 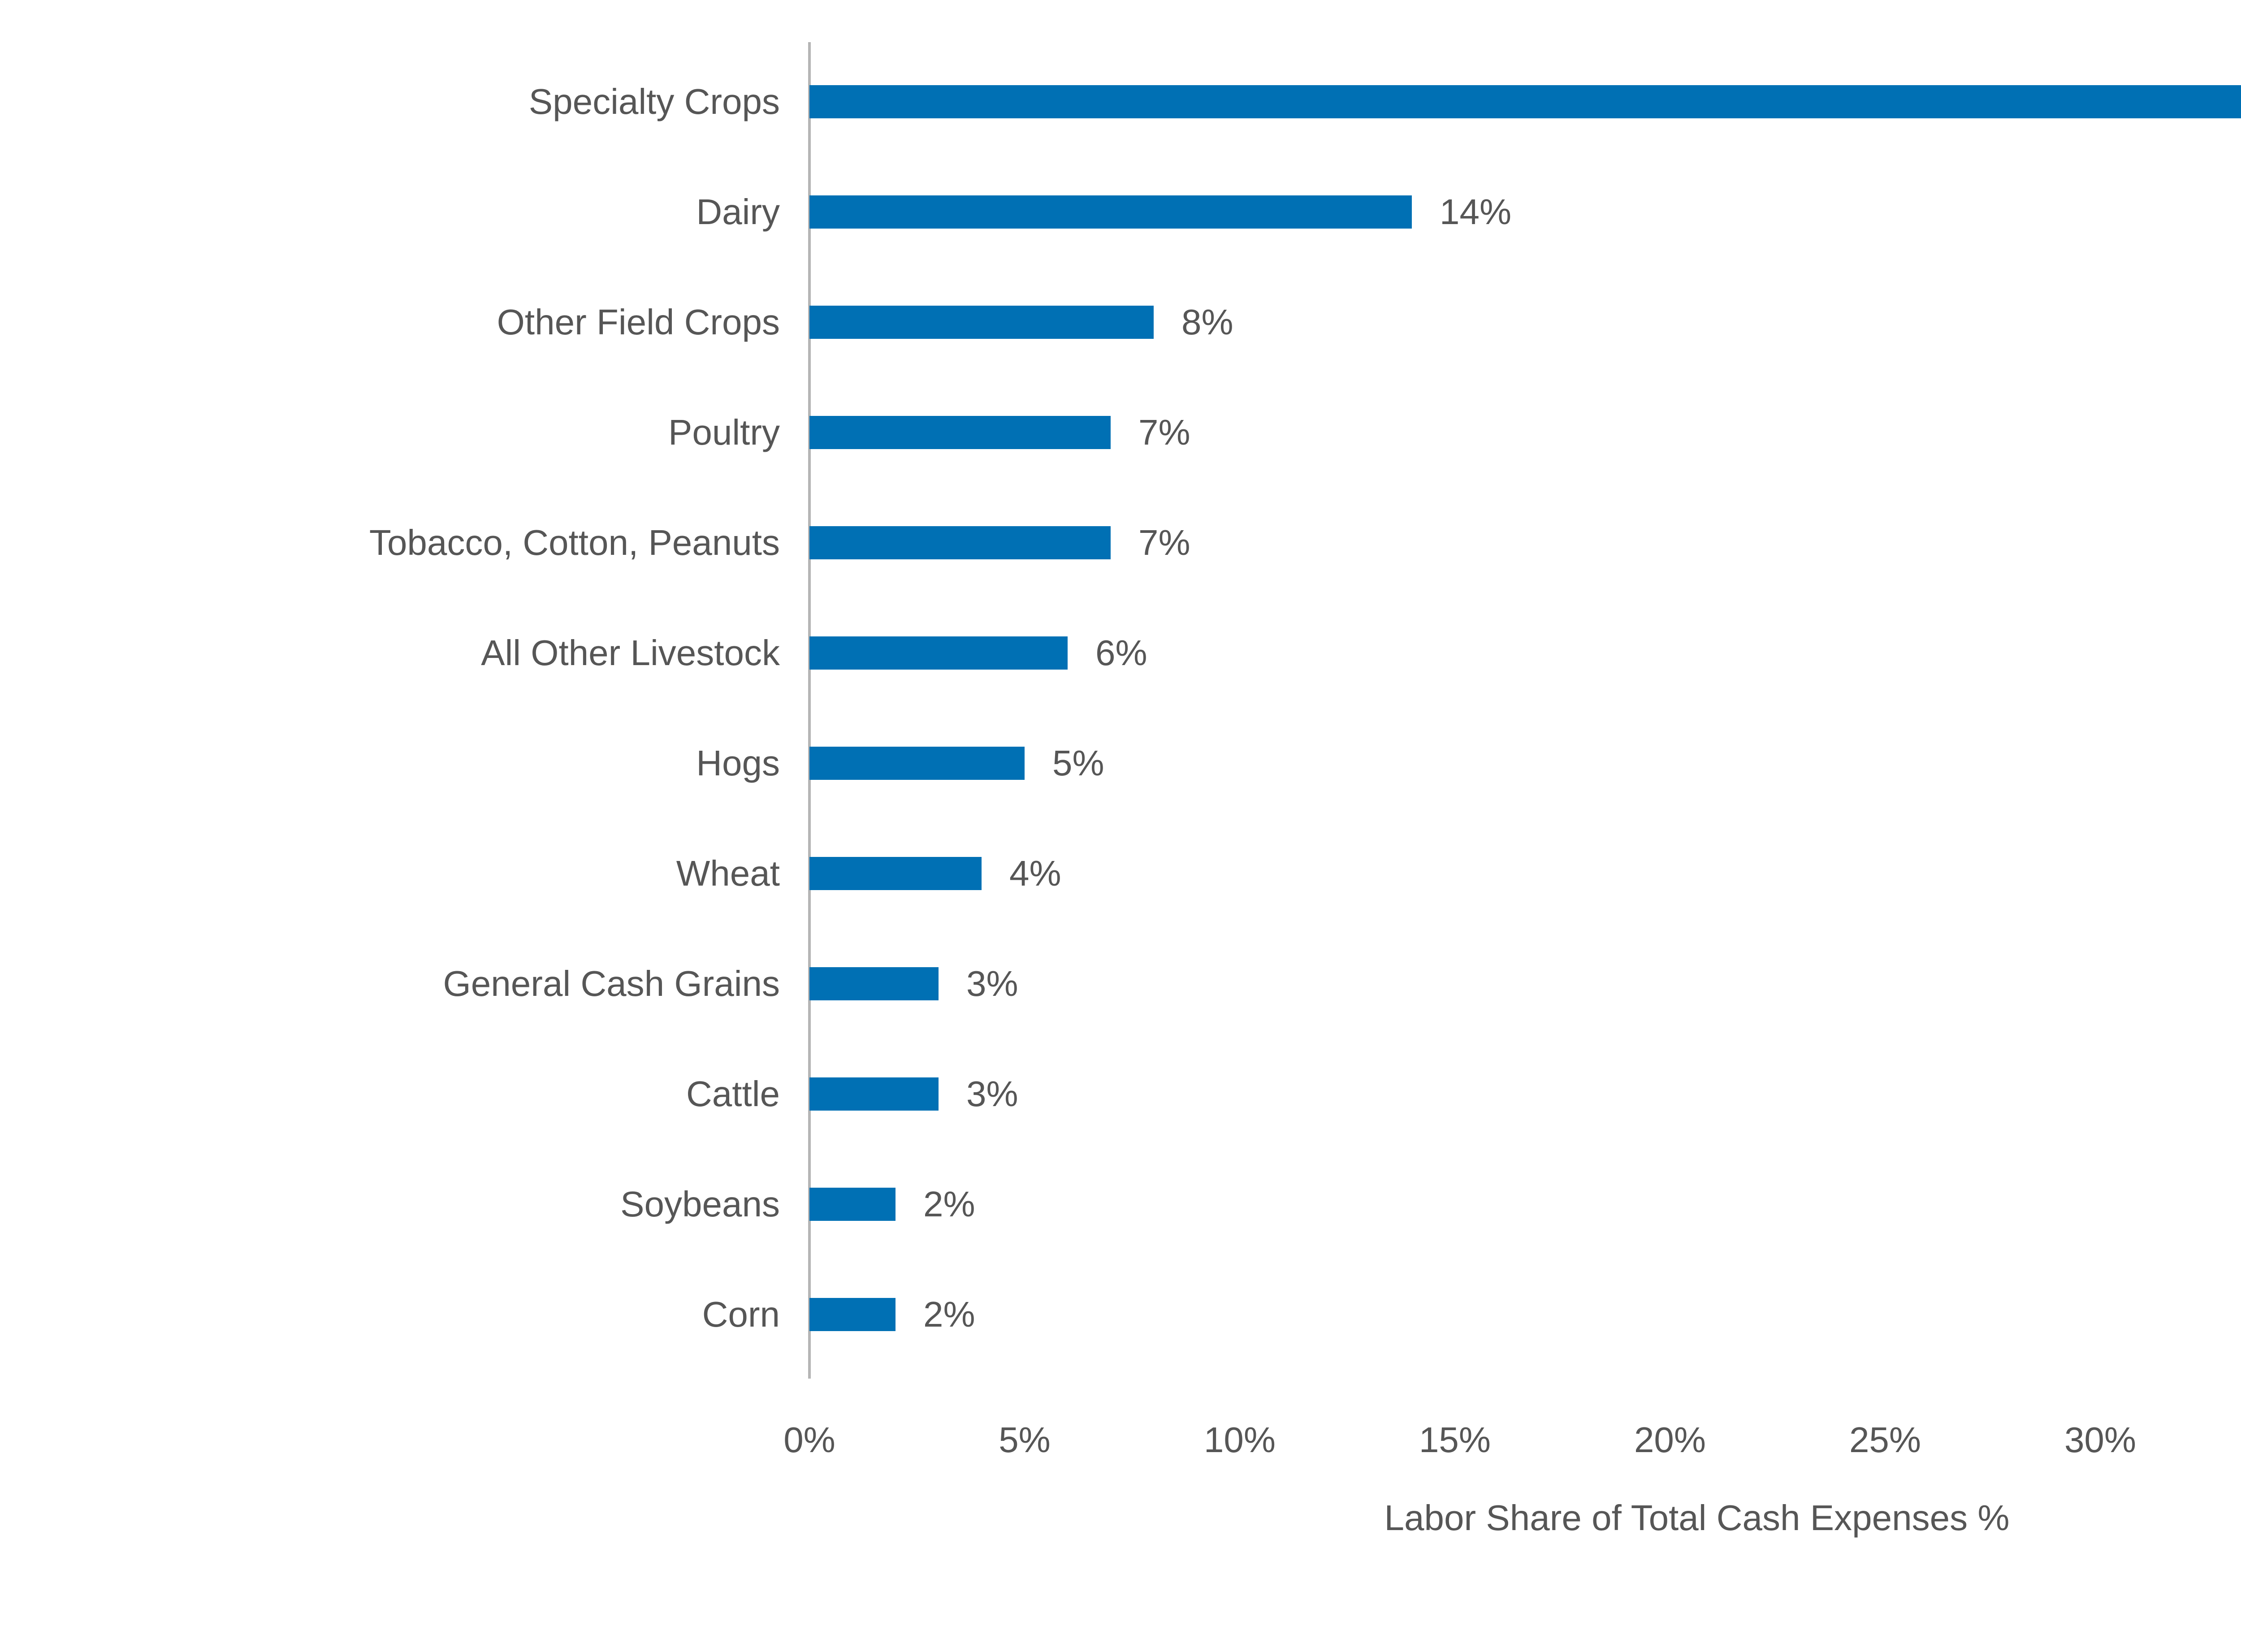 I want to click on bar-value-label: 6%, so click(x=1121, y=653).